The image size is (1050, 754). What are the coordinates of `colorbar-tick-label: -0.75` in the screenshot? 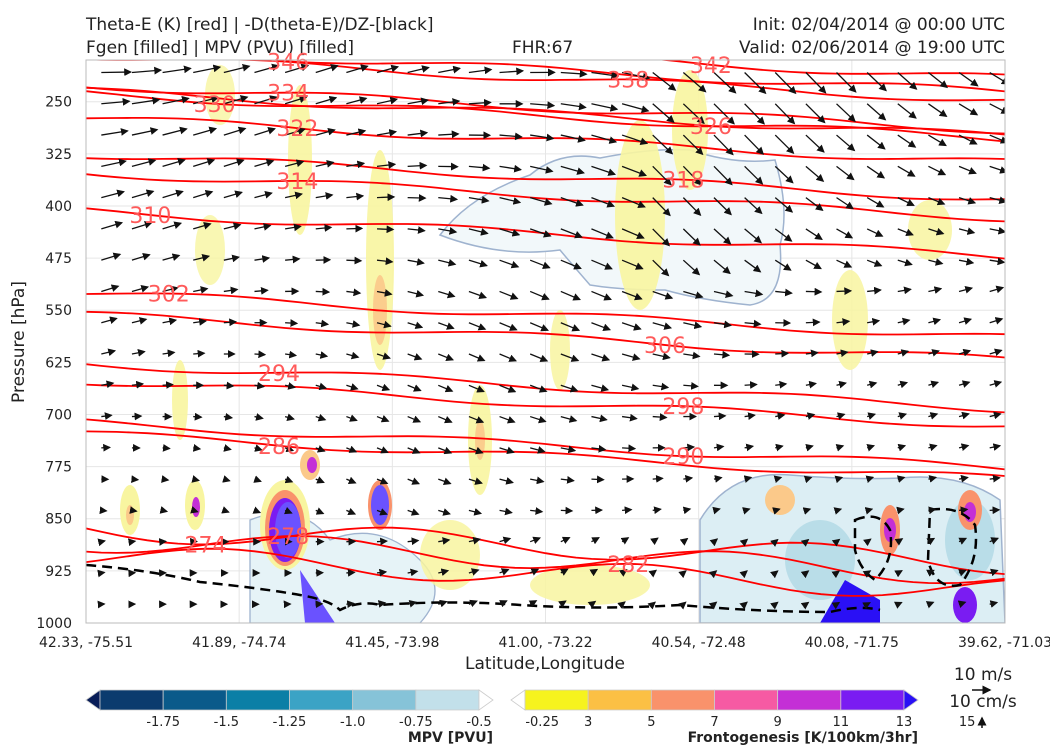 It's located at (416, 722).